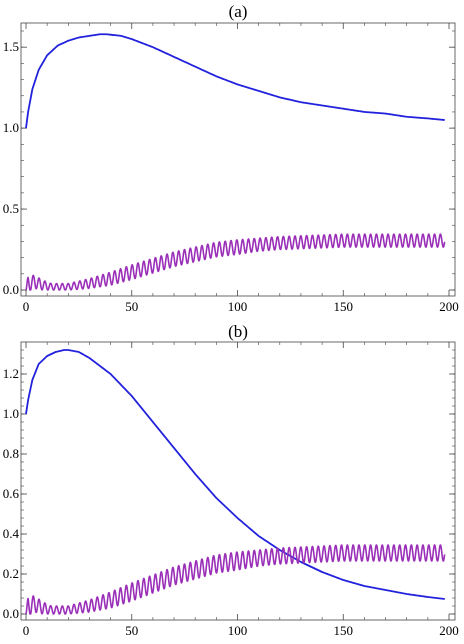 The width and height of the screenshot is (464, 644). Describe the element at coordinates (11, 453) in the screenshot. I see `y-tick-label: 0.8` at that location.